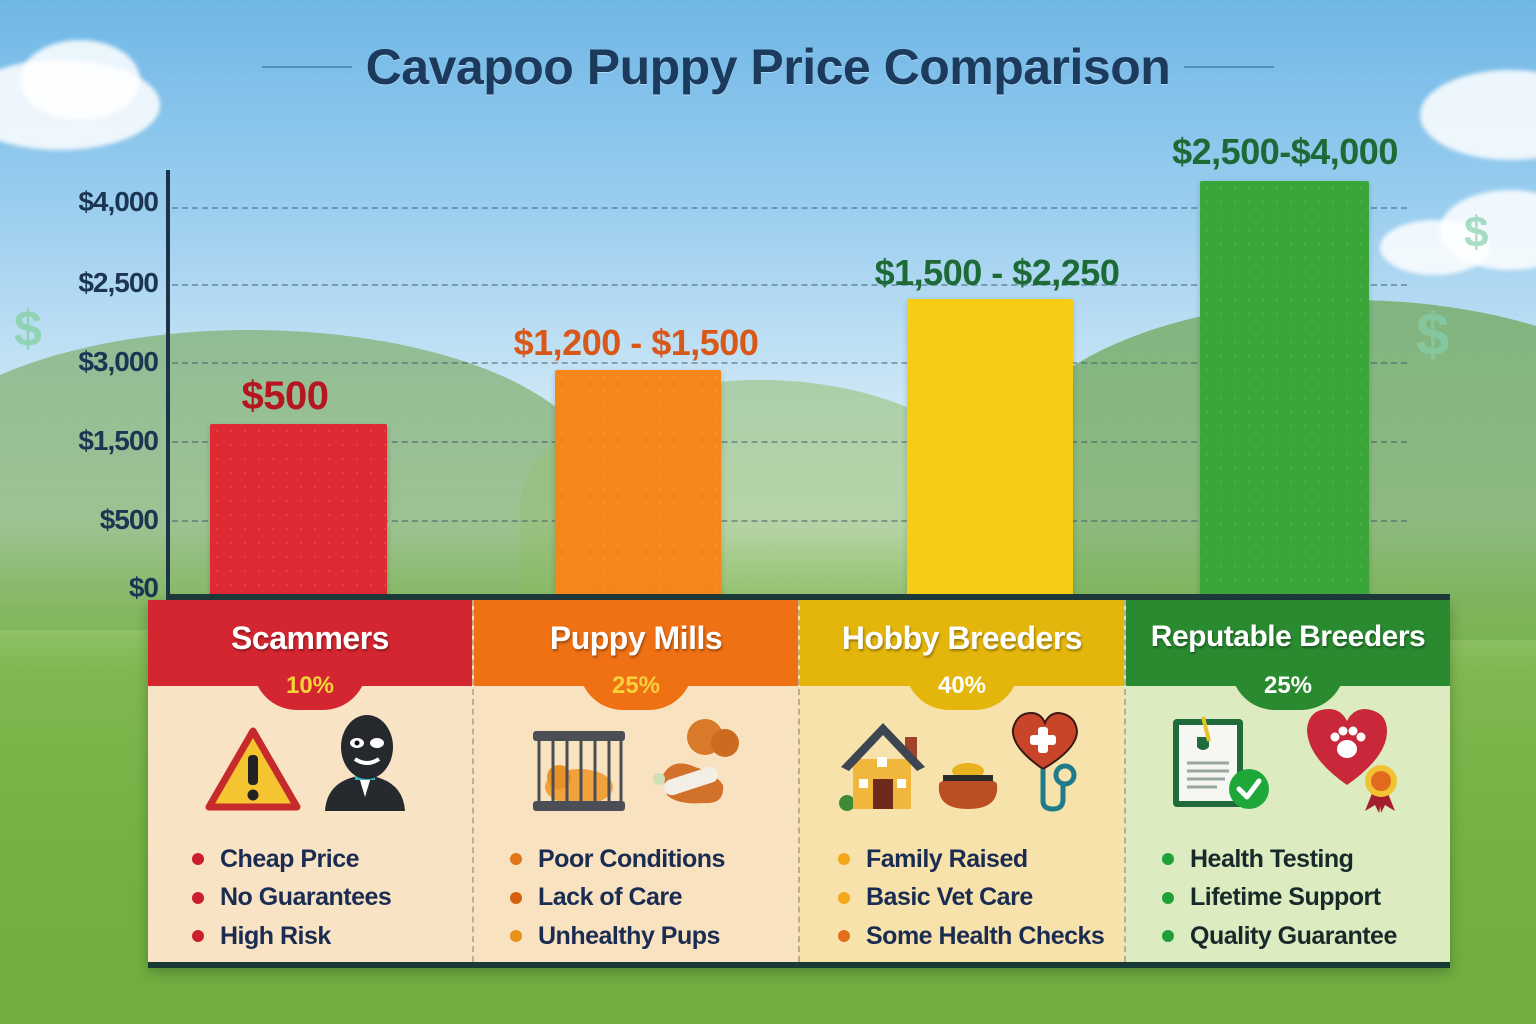 Image resolution: width=1536 pixels, height=1024 pixels. What do you see at coordinates (118, 282) in the screenshot?
I see `y-tick-label: $2,500` at bounding box center [118, 282].